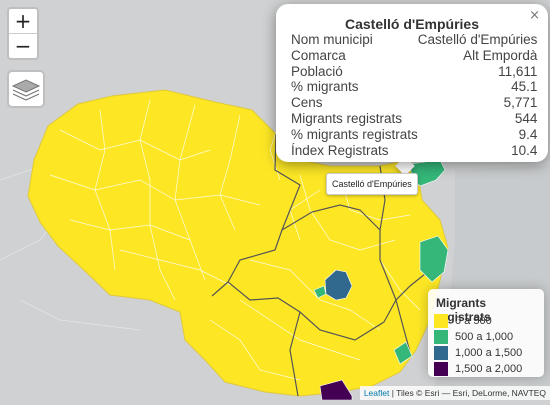 The height and width of the screenshot is (405, 550). I want to click on popup-value: 45.1, so click(524, 87).